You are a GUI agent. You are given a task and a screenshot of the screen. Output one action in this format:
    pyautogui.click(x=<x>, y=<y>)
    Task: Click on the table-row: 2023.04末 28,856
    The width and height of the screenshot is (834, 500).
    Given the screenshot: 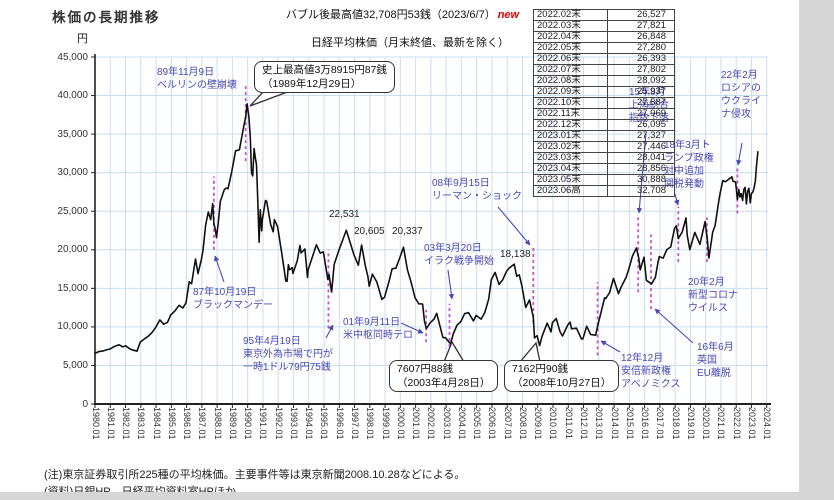 What is the action you would take?
    pyautogui.click(x=604, y=169)
    